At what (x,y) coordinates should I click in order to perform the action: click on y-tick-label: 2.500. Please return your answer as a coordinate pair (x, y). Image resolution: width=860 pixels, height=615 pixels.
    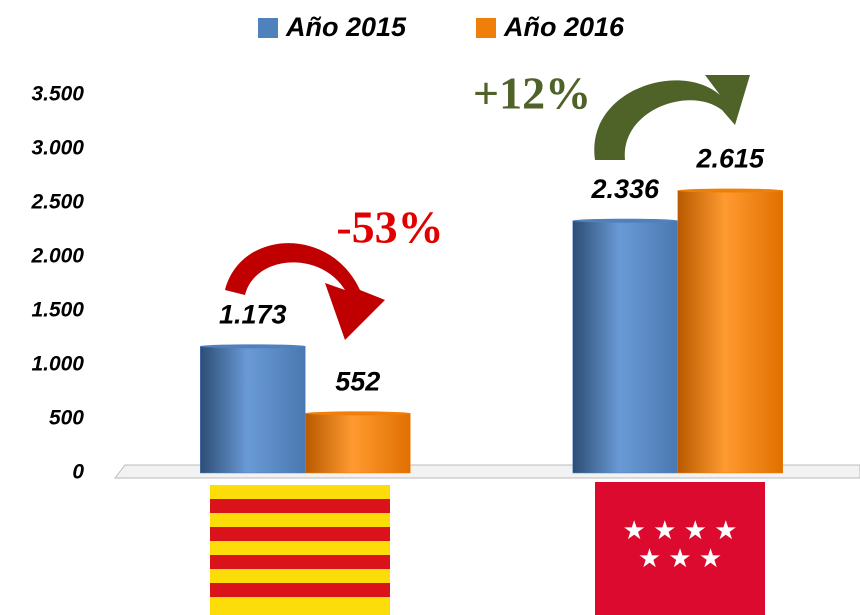
    Looking at the image, I should click on (57, 202).